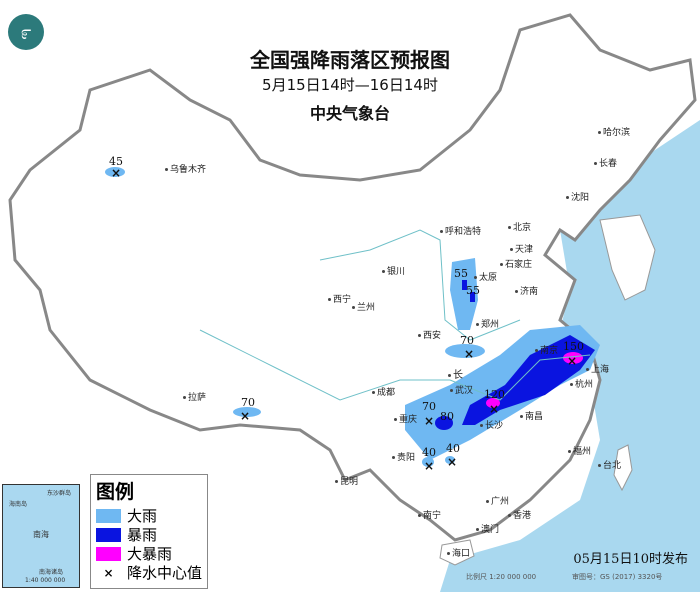 This screenshot has width=700, height=592. Describe the element at coordinates (142, 535) in the screenshot. I see `legend-label: 暴雨` at that location.